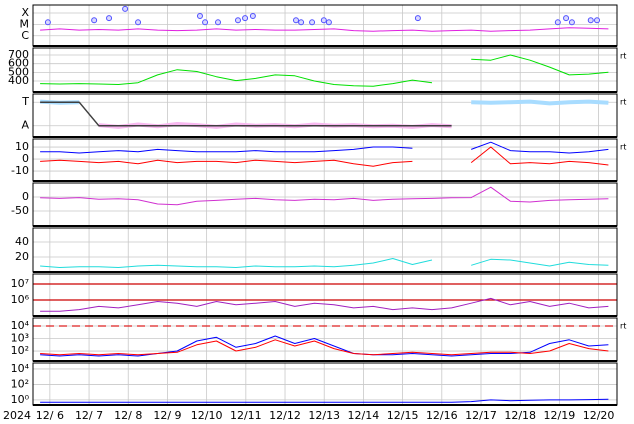 The width and height of the screenshot is (634, 424). What do you see at coordinates (18, 80) in the screenshot?
I see `y-tick-label: 400` at bounding box center [18, 80].